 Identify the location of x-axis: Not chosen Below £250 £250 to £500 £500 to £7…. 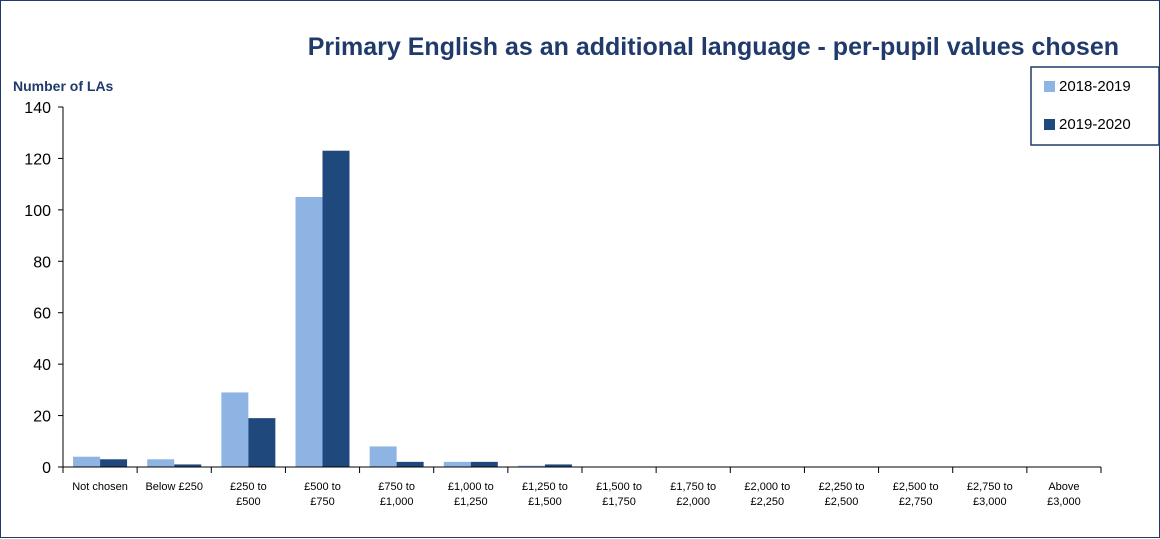
(582, 487).